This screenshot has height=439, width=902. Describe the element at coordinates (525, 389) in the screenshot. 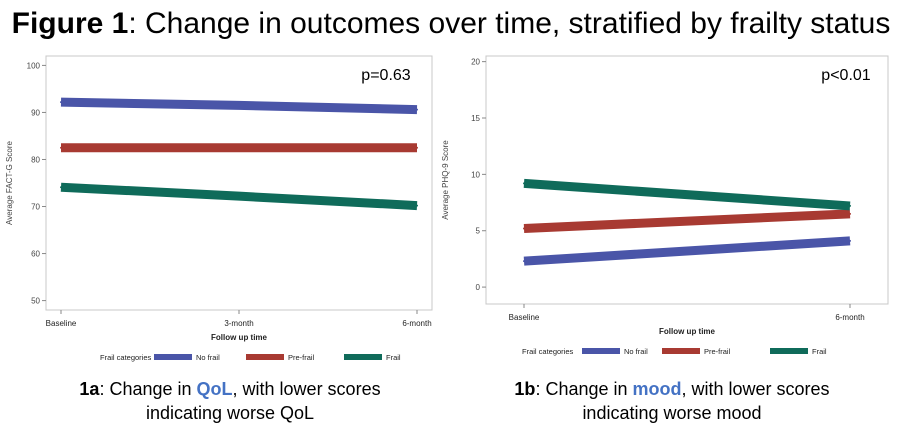

I see `caption-mood-label: 1b` at that location.